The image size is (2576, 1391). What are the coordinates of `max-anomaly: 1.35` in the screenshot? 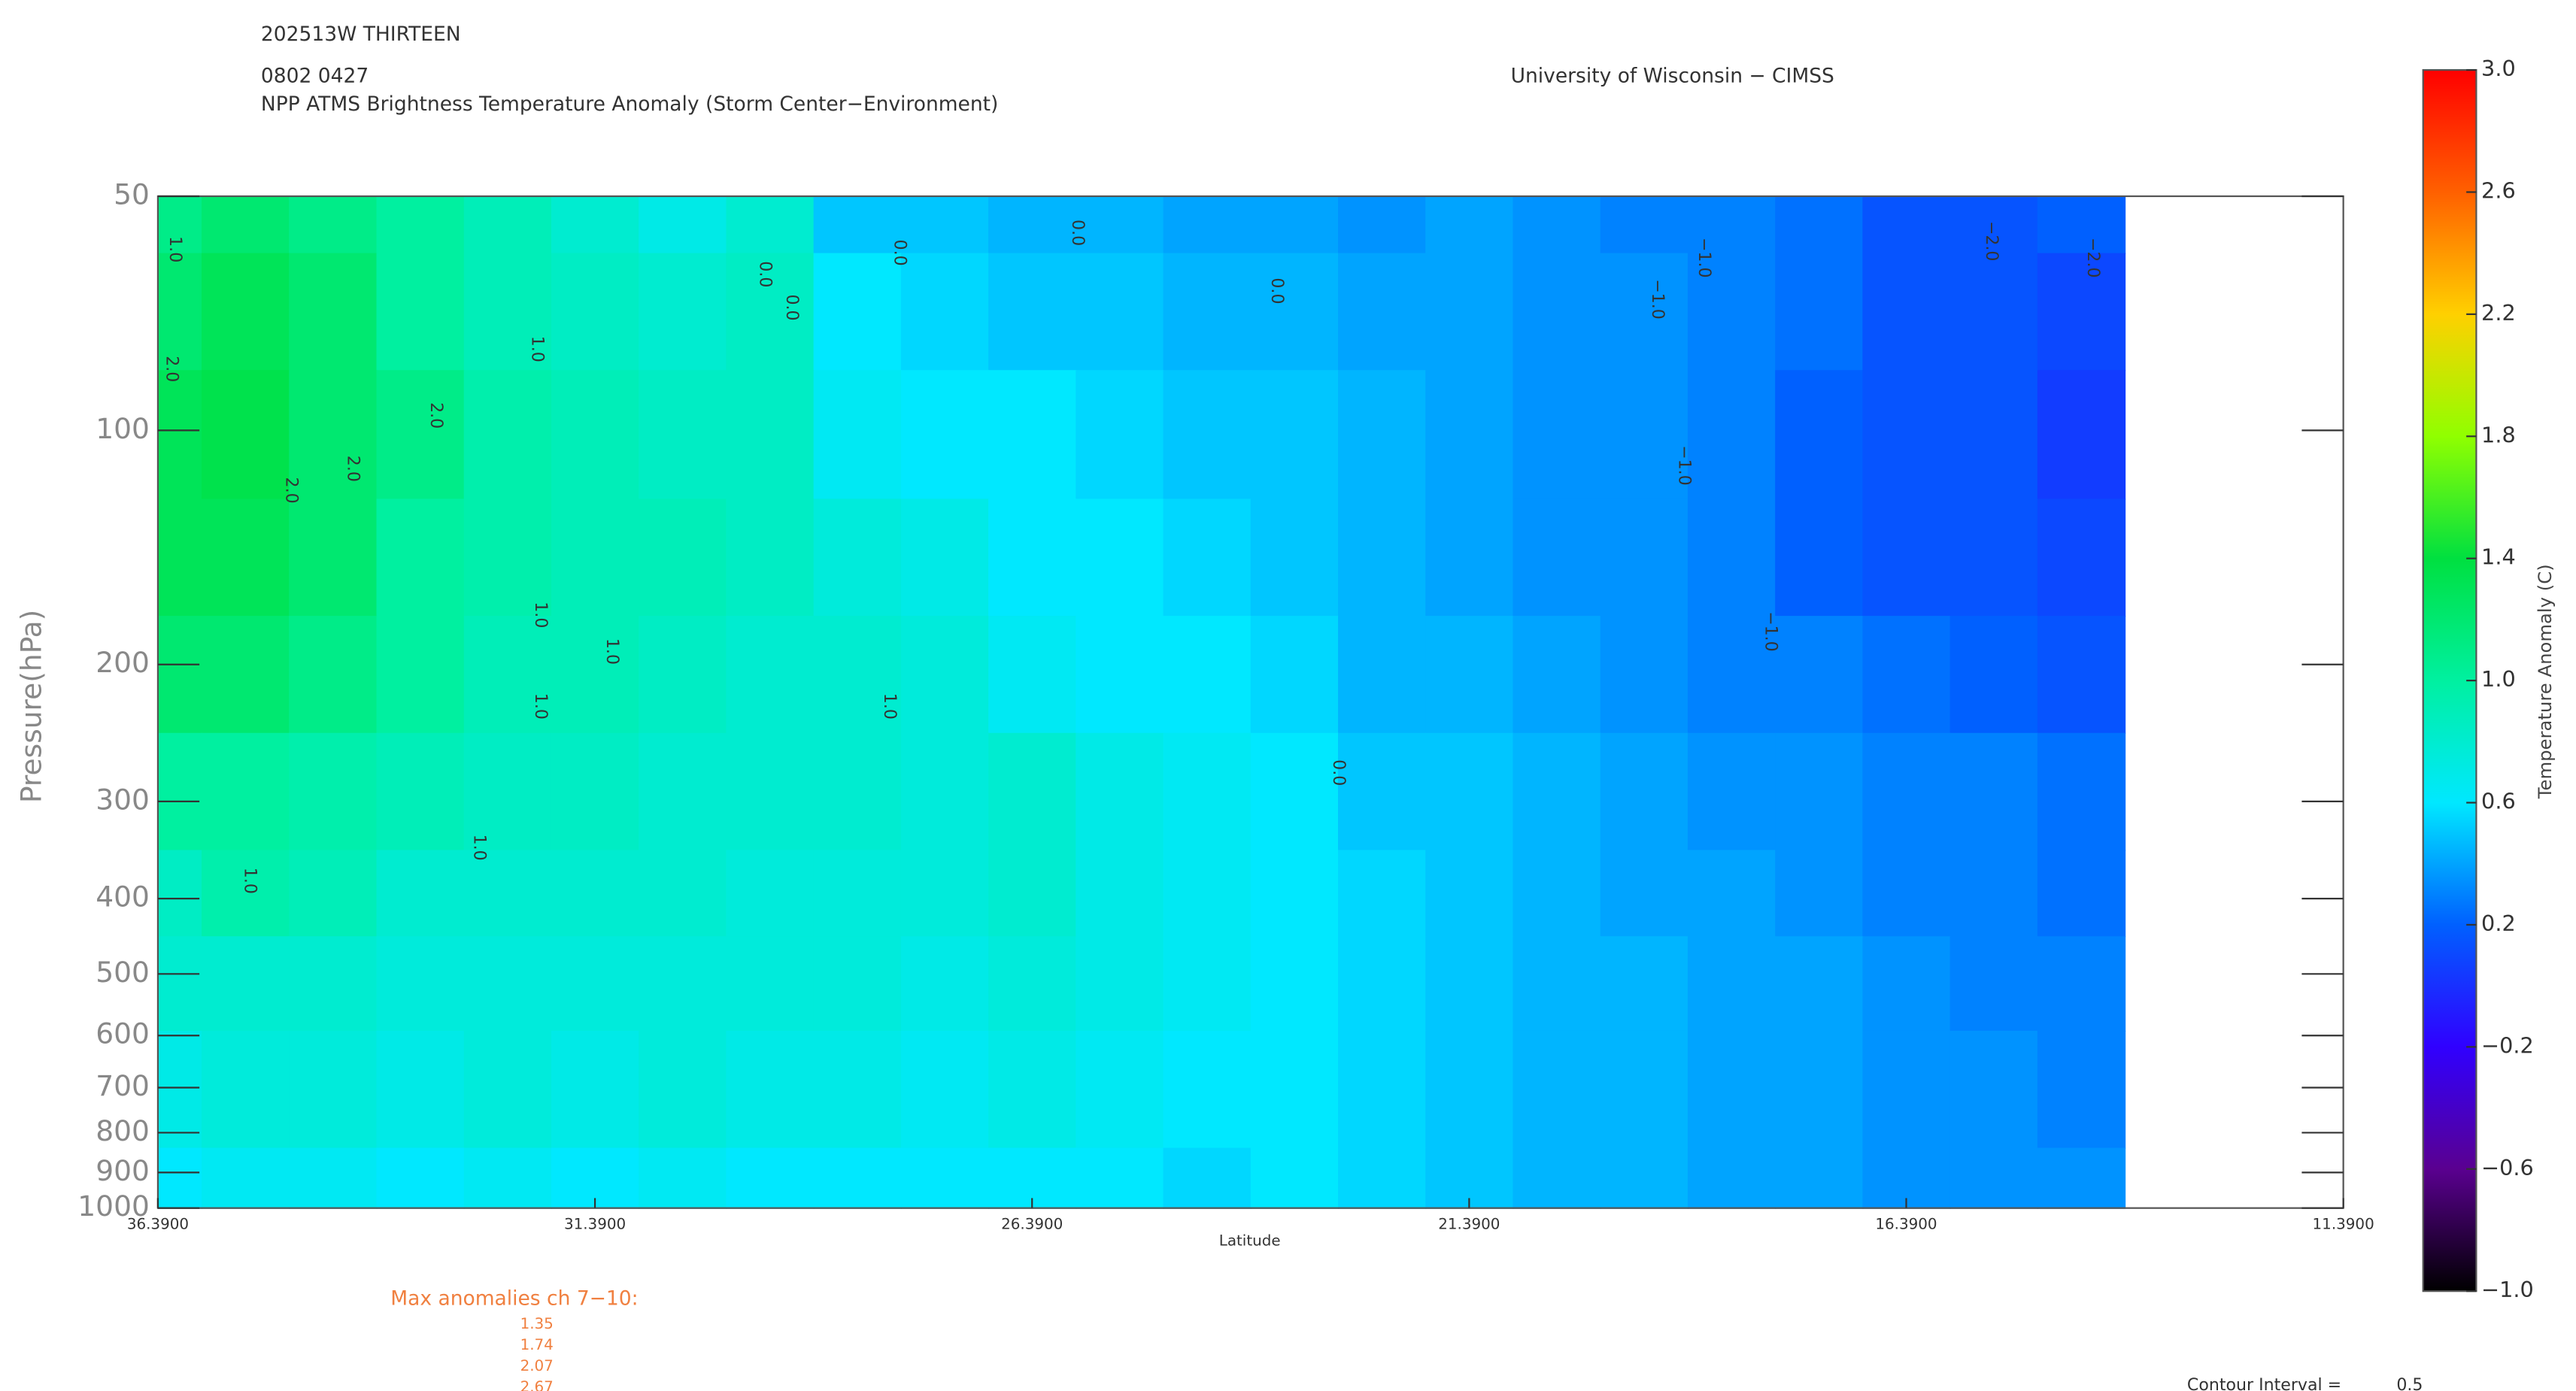 It's located at (537, 1323).